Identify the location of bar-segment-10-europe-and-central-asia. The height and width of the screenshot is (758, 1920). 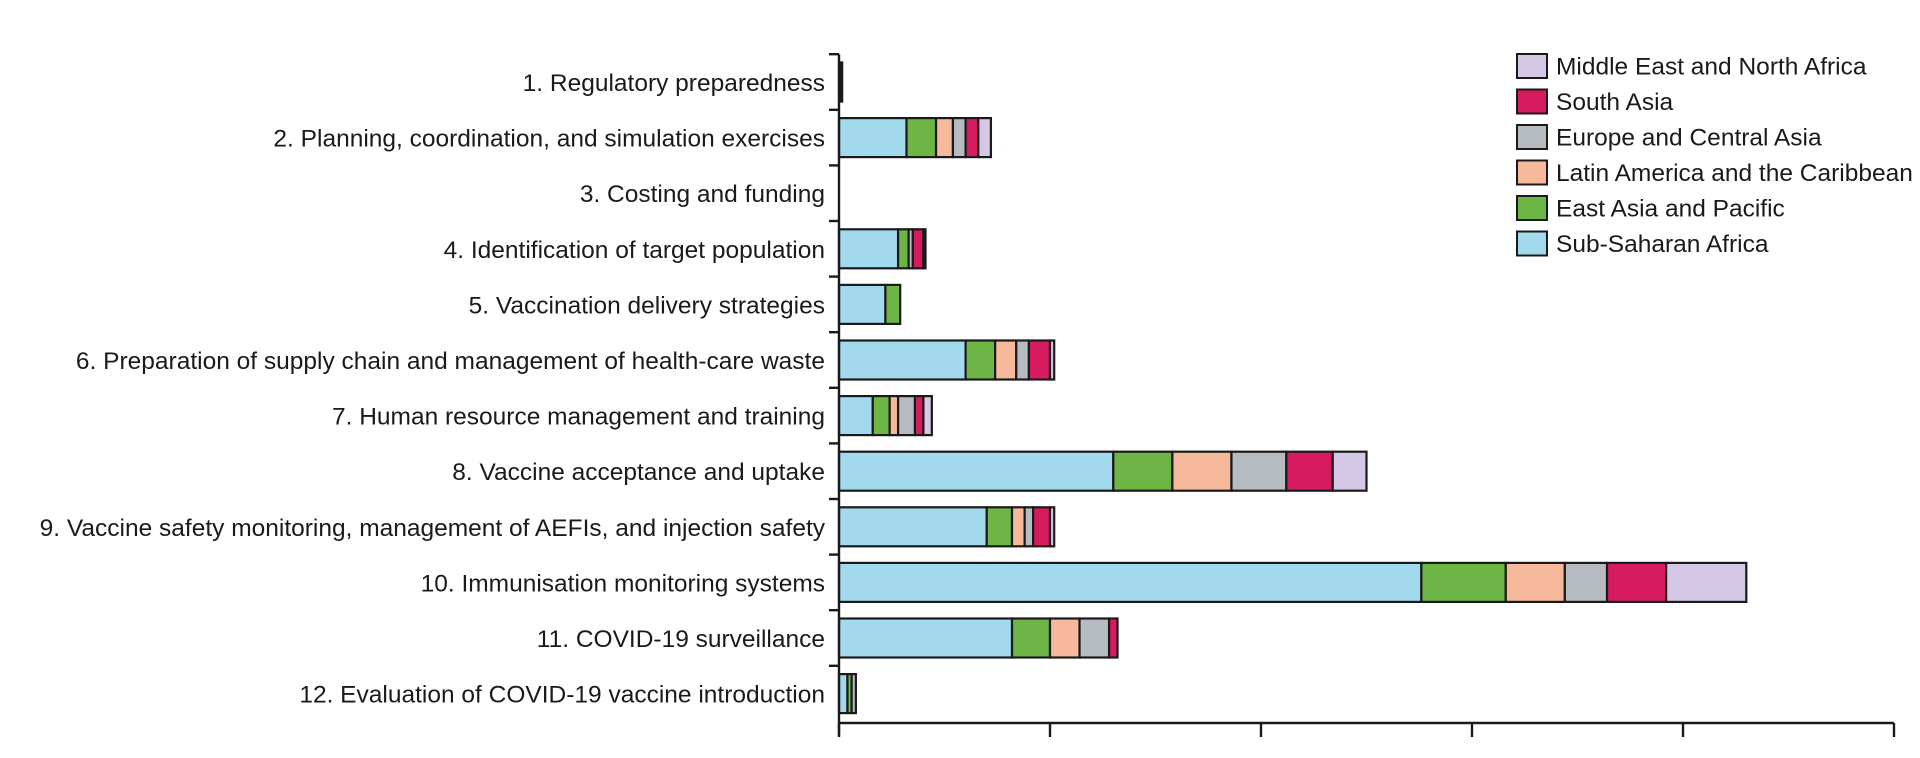
(1586, 582).